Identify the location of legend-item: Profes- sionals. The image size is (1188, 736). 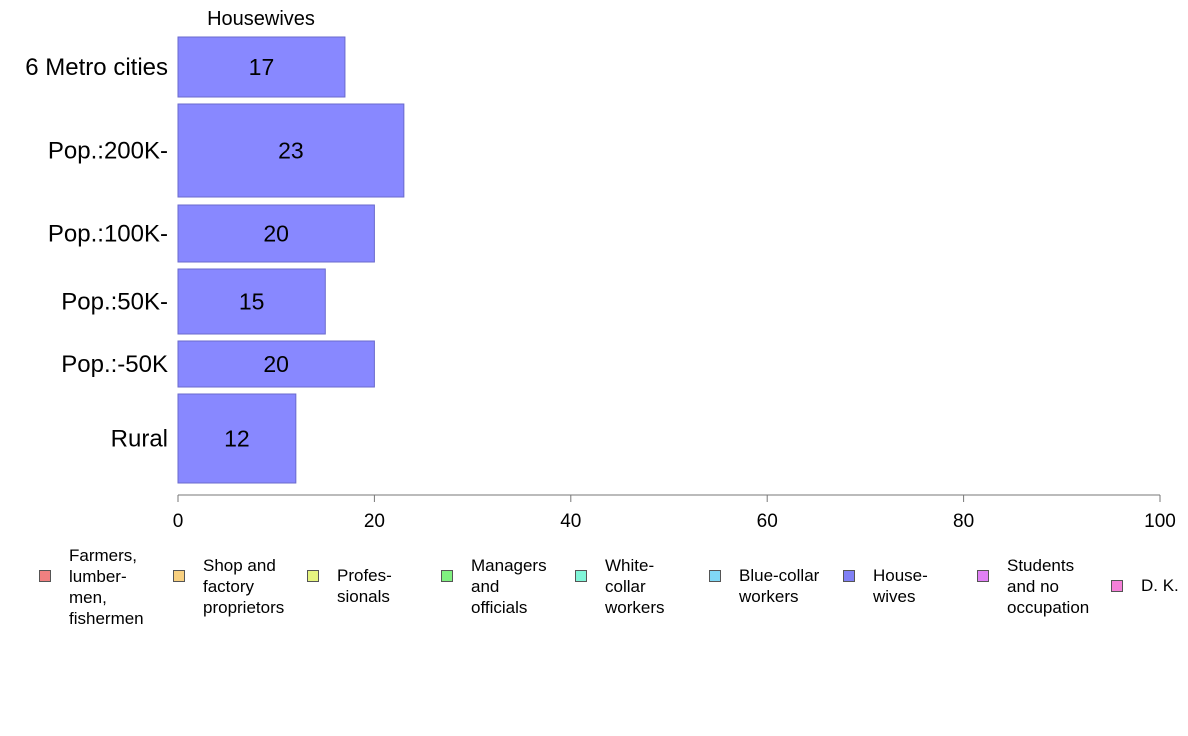
(349, 586).